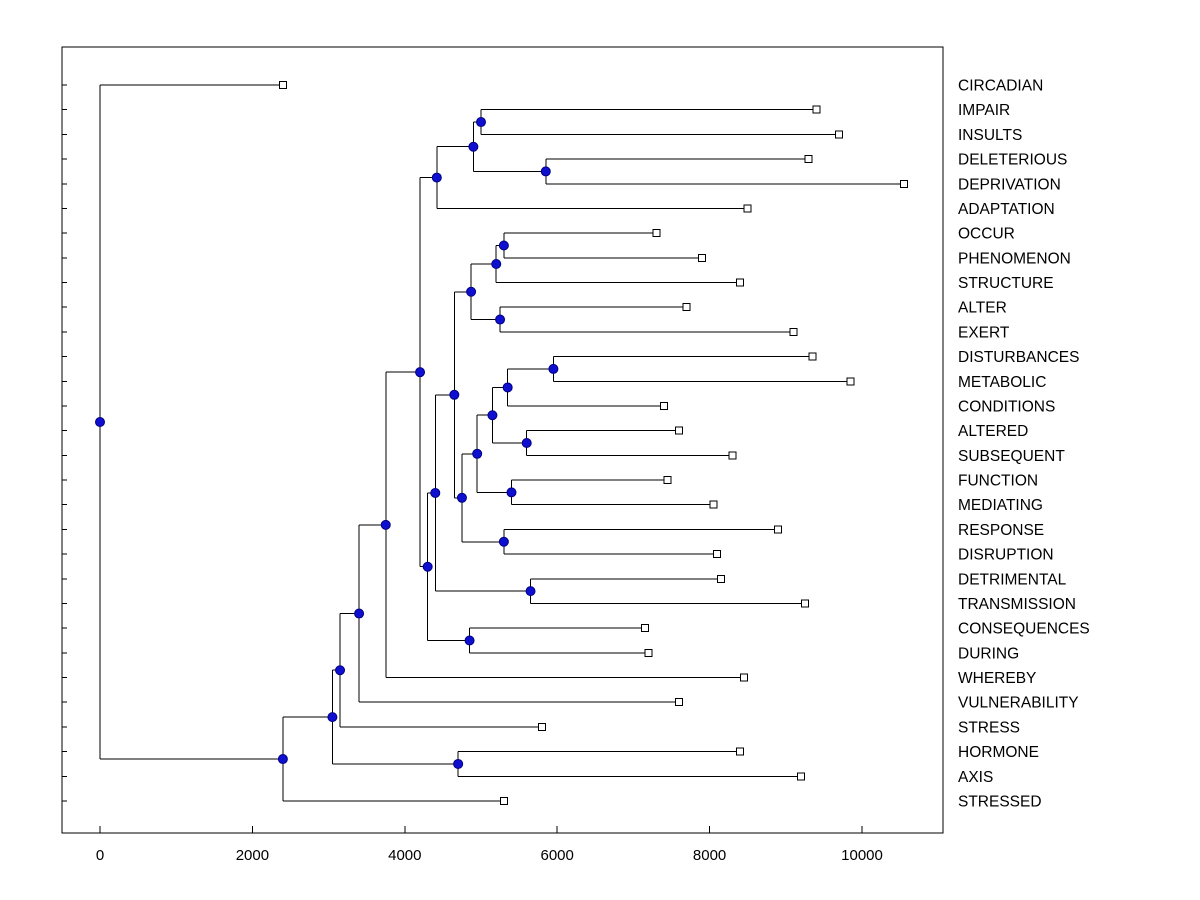 Image resolution: width=1200 pixels, height=900 pixels. What do you see at coordinates (1006, 283) in the screenshot?
I see `leaf-label: STRUCTURE` at bounding box center [1006, 283].